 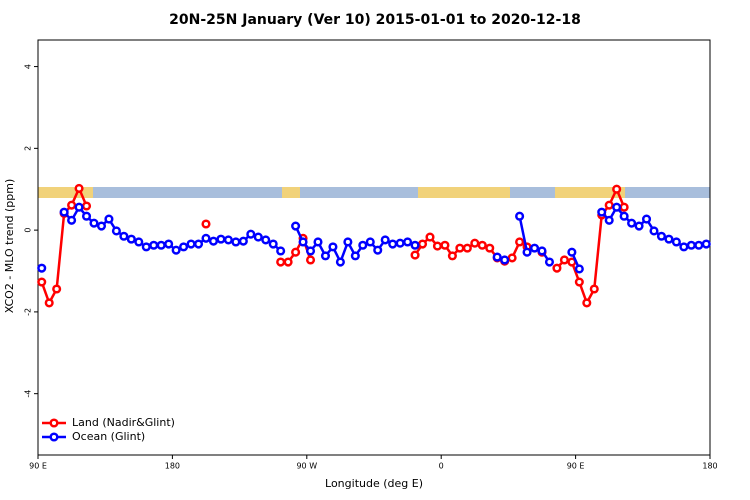 What do you see at coordinates (123, 422) in the screenshot?
I see `legend-label: Land (Nadir&Glint)` at bounding box center [123, 422].